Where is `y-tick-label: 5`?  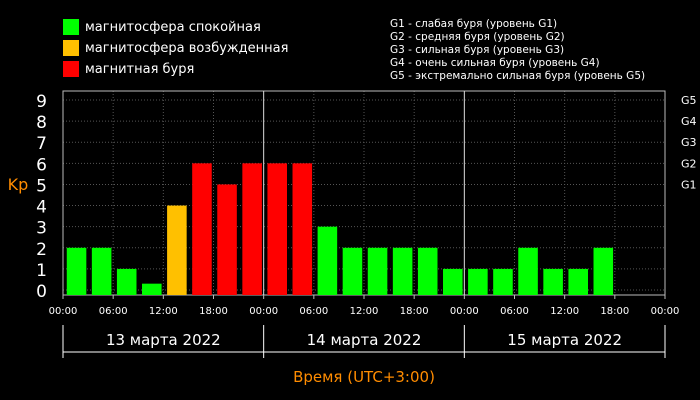 y-tick-label: 5 is located at coordinates (41, 186).